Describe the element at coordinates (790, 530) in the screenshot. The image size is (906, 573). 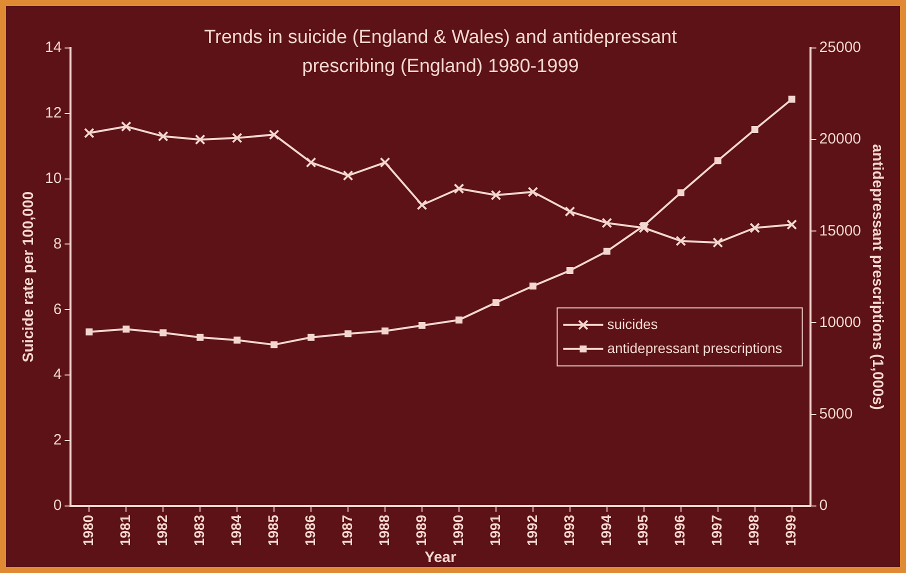
I see `x-tick-label: 1999` at that location.